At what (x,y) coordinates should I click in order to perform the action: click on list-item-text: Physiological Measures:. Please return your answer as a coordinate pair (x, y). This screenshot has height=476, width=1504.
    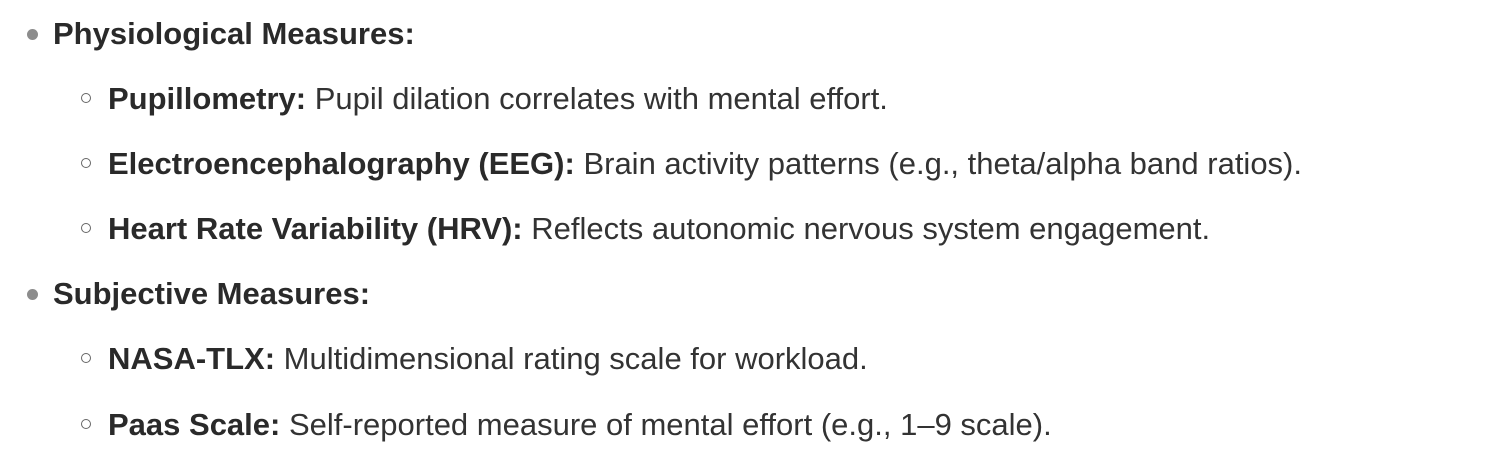
    Looking at the image, I should click on (234, 34).